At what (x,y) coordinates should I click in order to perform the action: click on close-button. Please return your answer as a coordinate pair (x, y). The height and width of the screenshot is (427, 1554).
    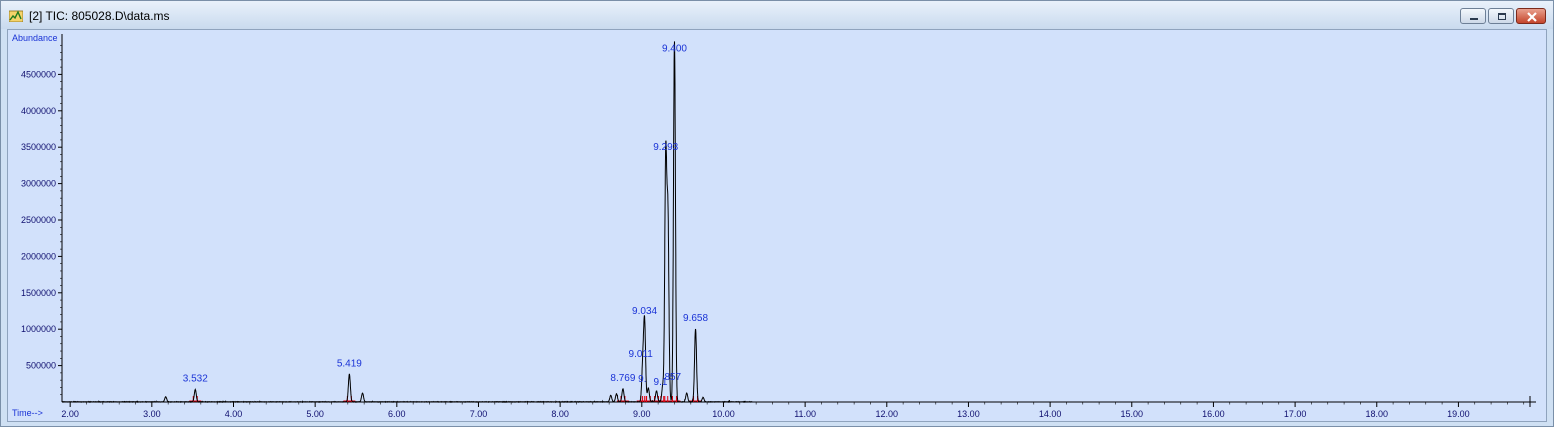
    Looking at the image, I should click on (1531, 16).